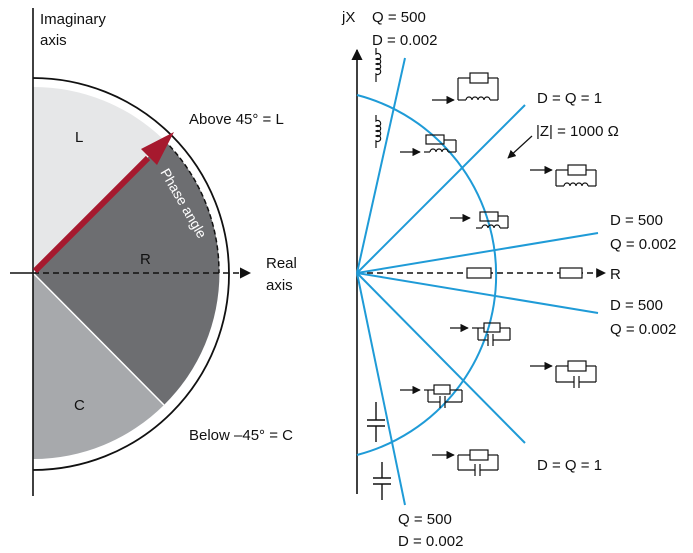 The height and width of the screenshot is (553, 693). What do you see at coordinates (157, 148) in the screenshot?
I see `phase-arrow-head` at bounding box center [157, 148].